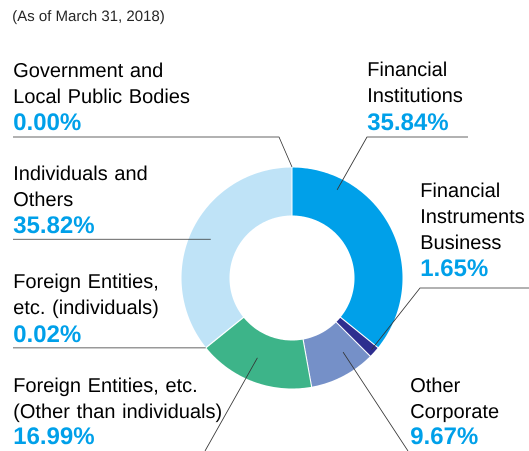  What do you see at coordinates (86, 296) in the screenshot?
I see `slice-label: Foreign Entities, etc. (individuals)` at bounding box center [86, 296].